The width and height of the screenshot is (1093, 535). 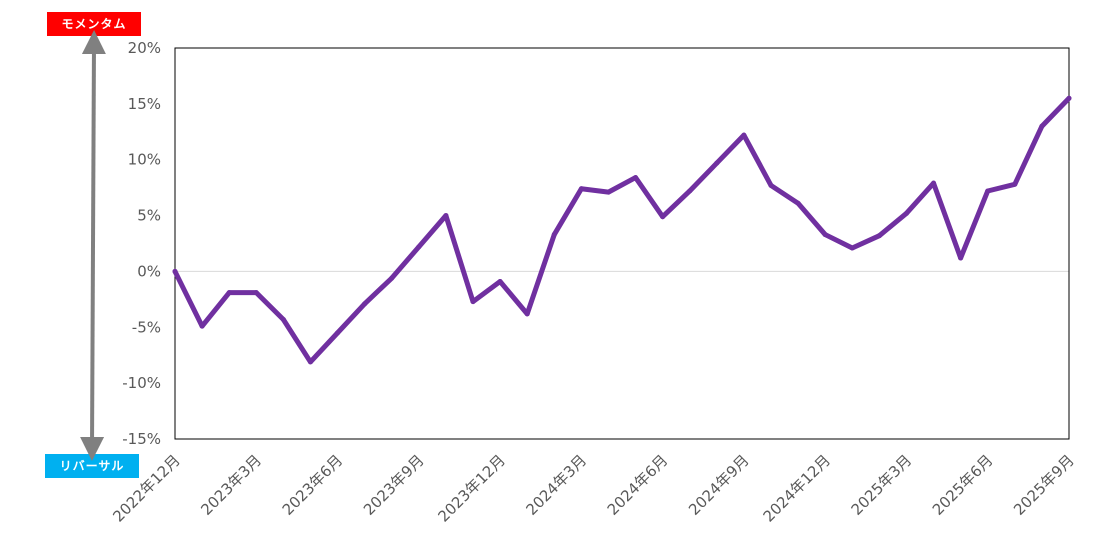 I want to click on x-tick-label: 2024年3月, so click(x=557, y=485).